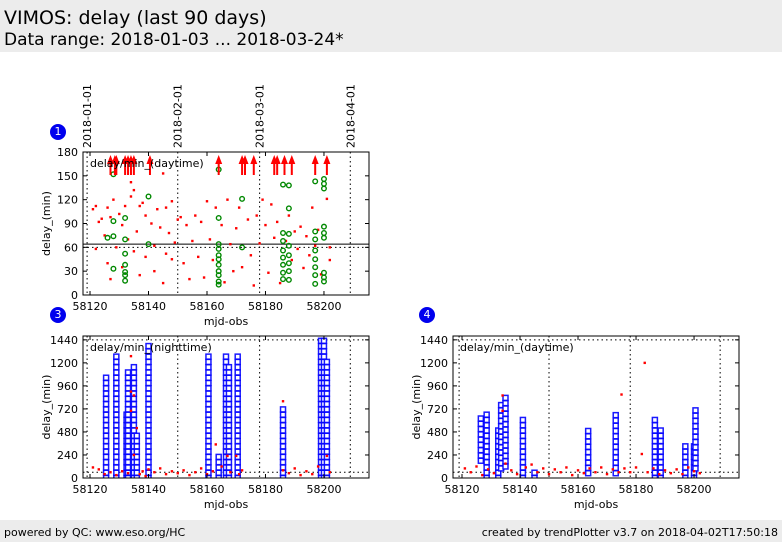  I want to click on out-of-range-arrow, so click(245, 165).